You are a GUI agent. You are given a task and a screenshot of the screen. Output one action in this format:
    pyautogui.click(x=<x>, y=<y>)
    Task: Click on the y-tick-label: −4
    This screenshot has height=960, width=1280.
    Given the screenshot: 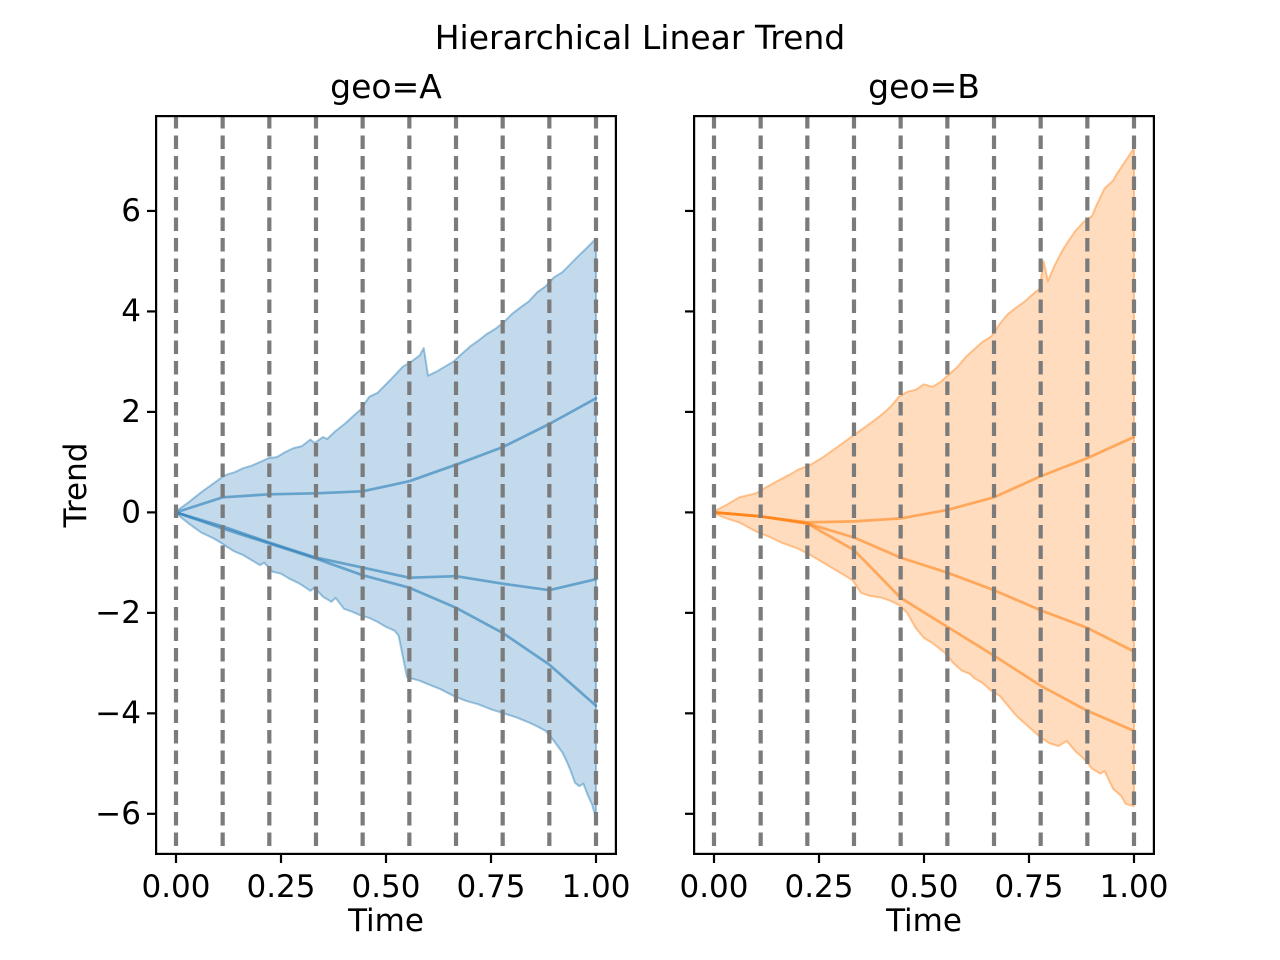 What is the action you would take?
    pyautogui.click(x=118, y=714)
    